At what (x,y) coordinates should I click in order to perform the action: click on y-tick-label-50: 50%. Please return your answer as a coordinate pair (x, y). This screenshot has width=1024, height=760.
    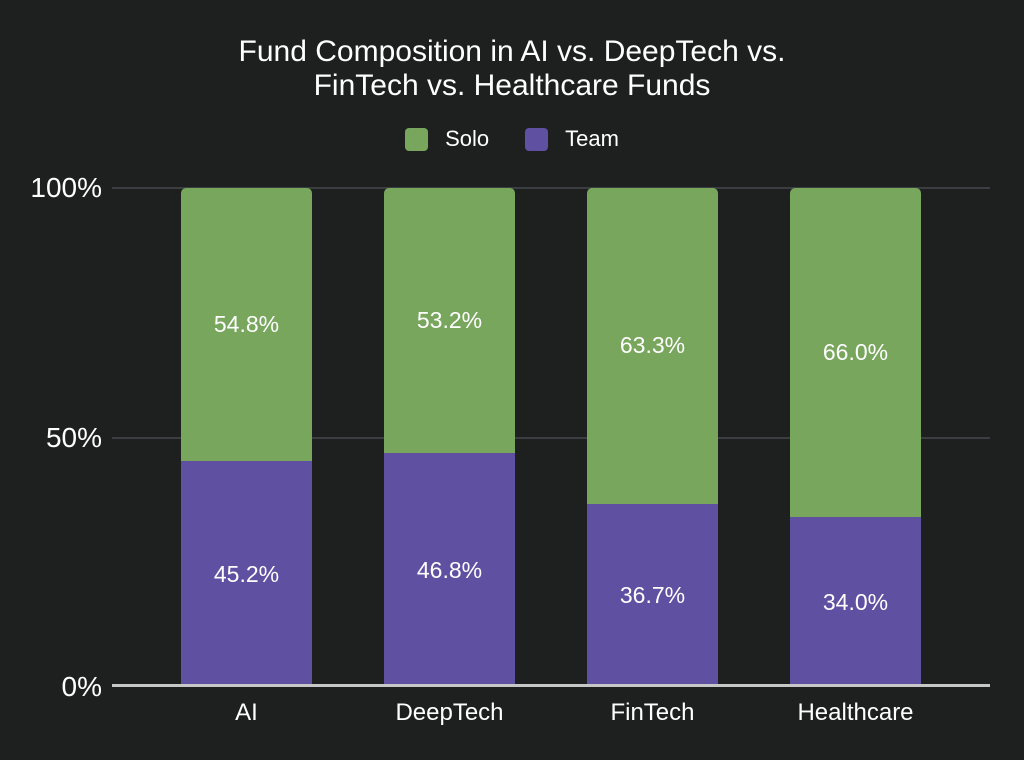
    Looking at the image, I should click on (73, 437).